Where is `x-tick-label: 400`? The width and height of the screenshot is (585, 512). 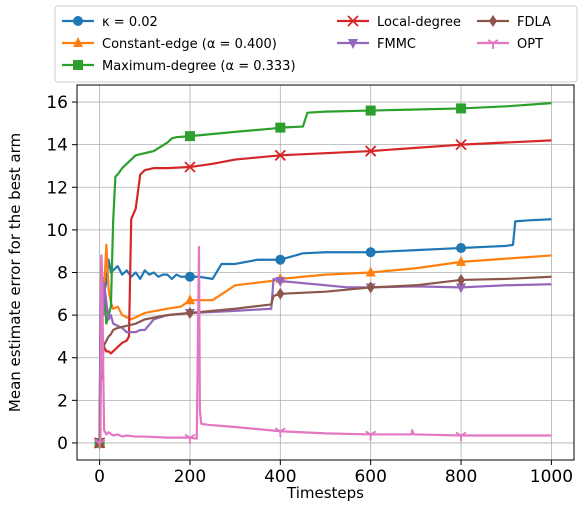 x-tick-label: 400 is located at coordinates (280, 477).